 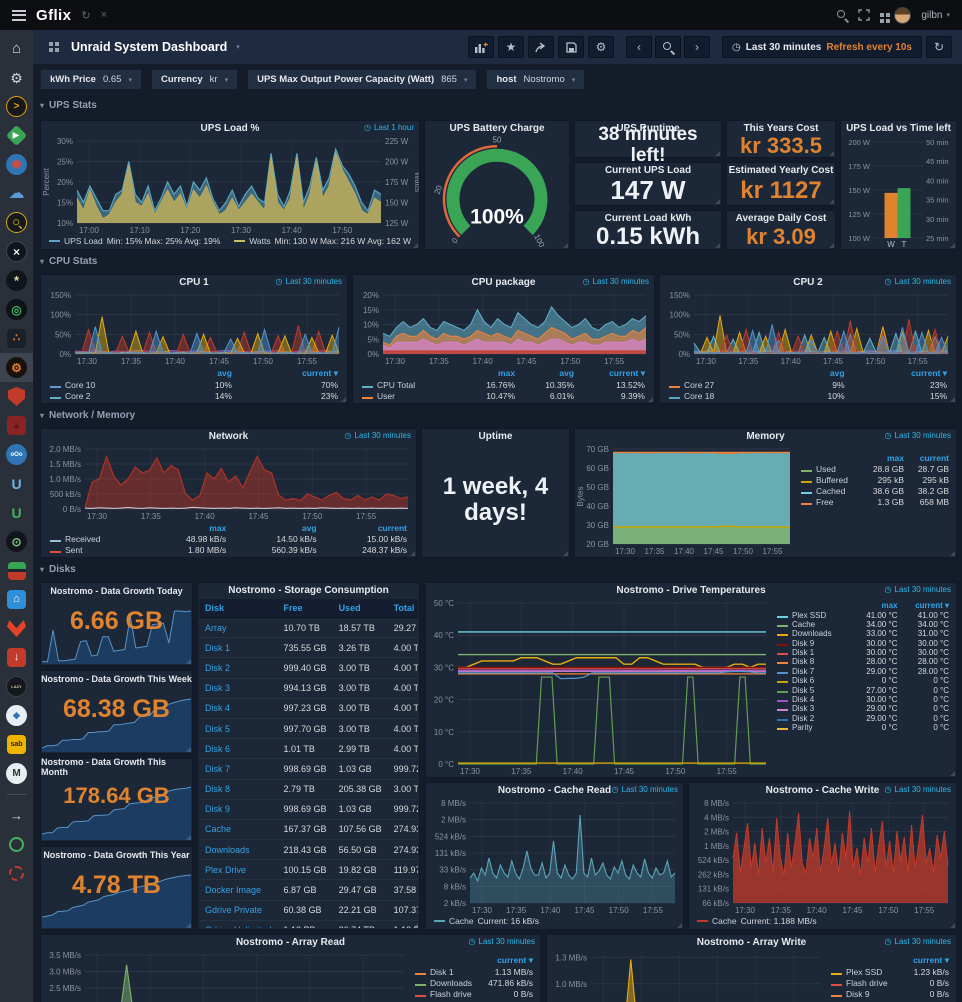 I want to click on legend-row: Plex SSD 41.00 °C 41.00 °C, so click(x=863, y=615).